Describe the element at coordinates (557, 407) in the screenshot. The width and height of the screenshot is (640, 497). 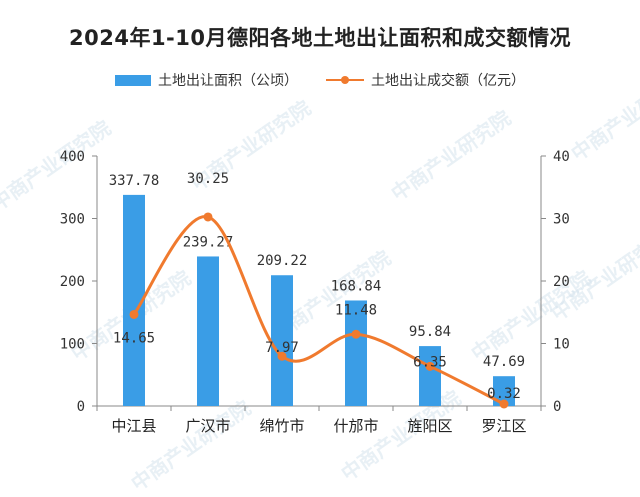
I see `y-right-tick-label: 0` at that location.